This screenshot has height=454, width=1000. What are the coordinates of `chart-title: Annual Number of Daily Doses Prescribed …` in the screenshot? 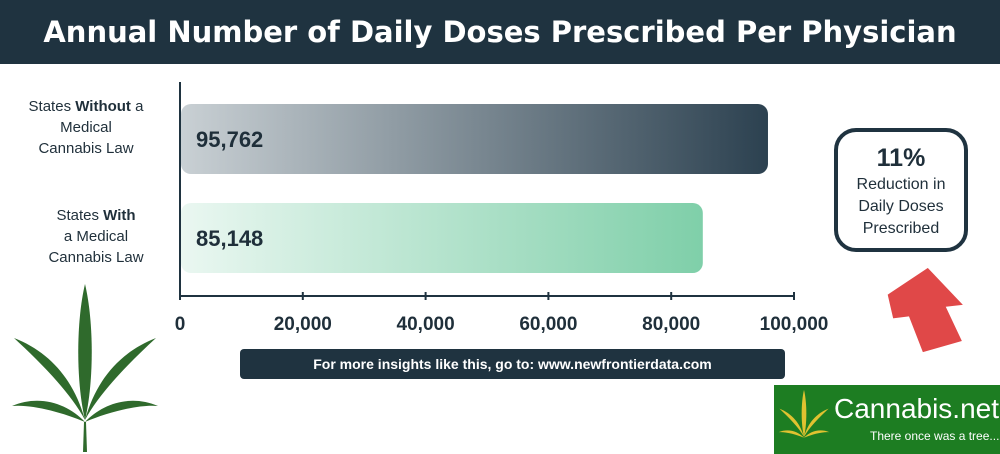 It's located at (500, 32).